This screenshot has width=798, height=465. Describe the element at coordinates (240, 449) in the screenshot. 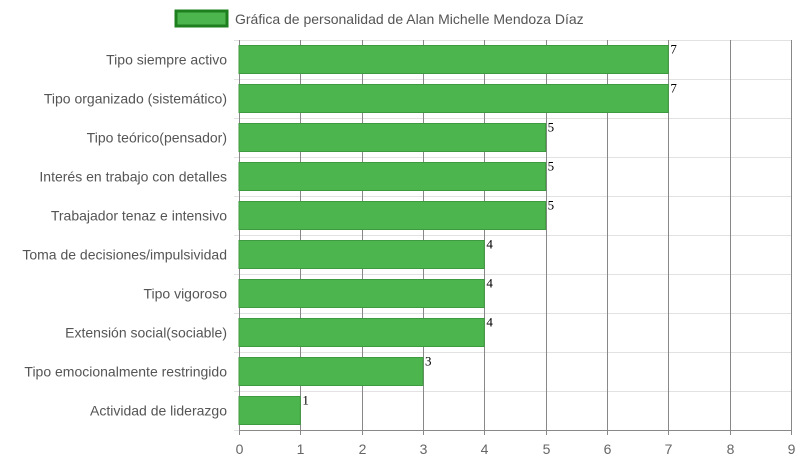

I see `x-tick-label: 0` at that location.